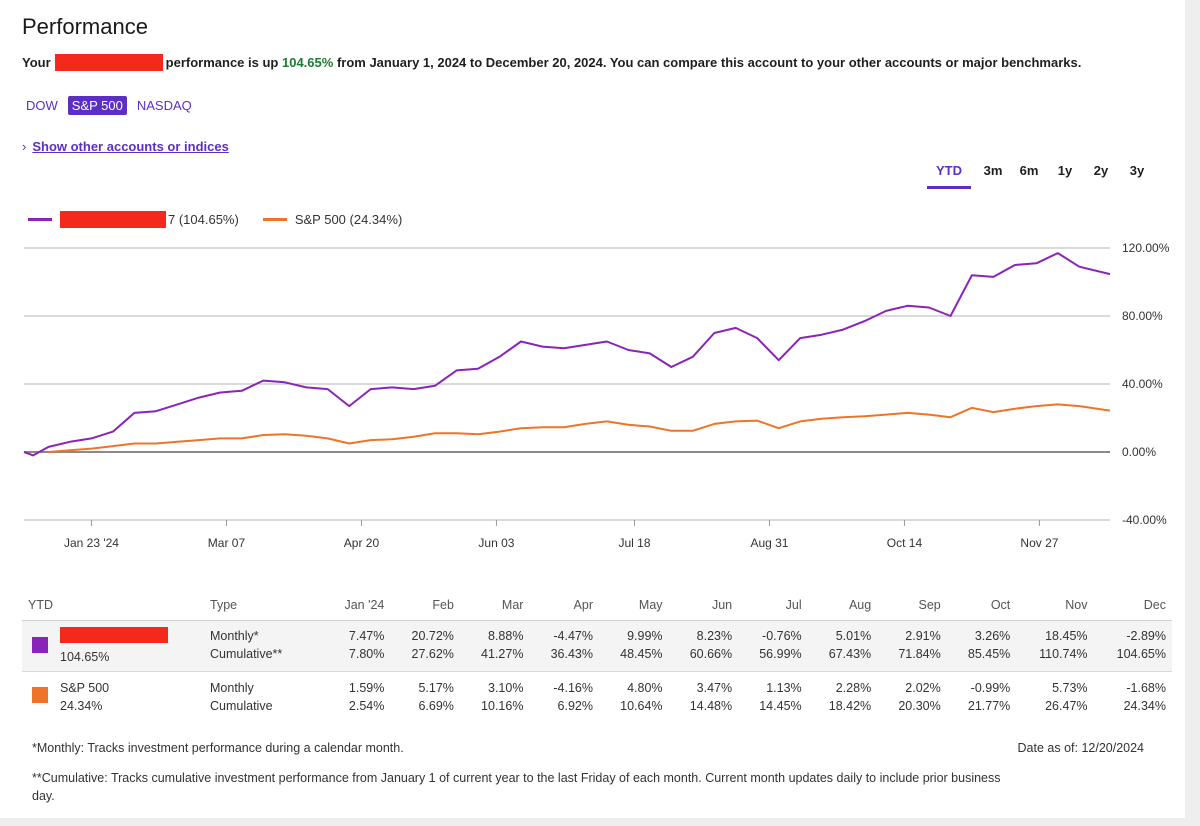 This screenshot has width=1200, height=826. Describe the element at coordinates (222, 62) in the screenshot. I see `summary-middle: performance is up` at that location.